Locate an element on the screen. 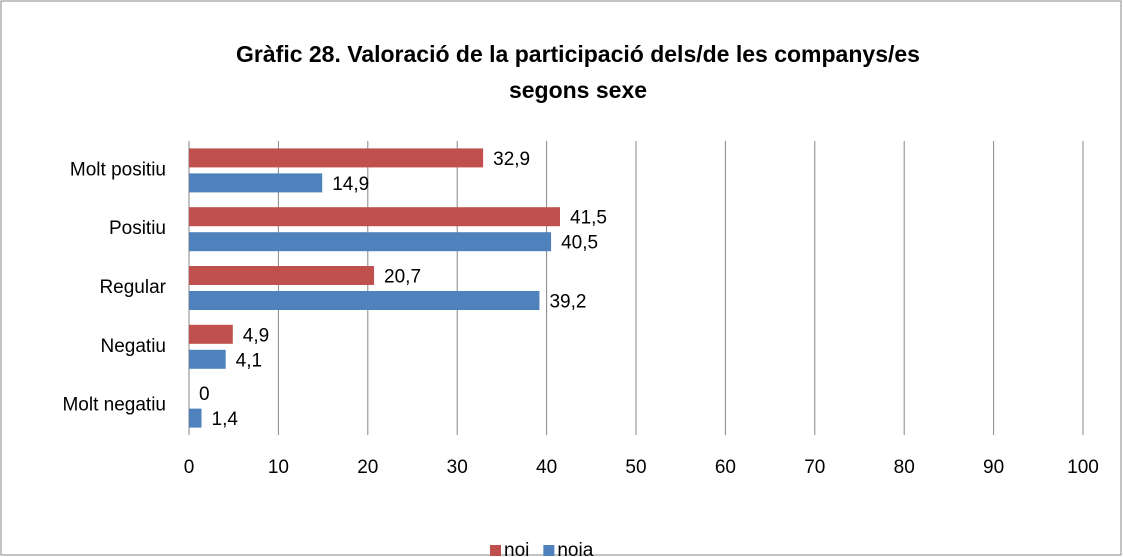 This screenshot has height=557, width=1123. data-label: 4,9 is located at coordinates (256, 335).